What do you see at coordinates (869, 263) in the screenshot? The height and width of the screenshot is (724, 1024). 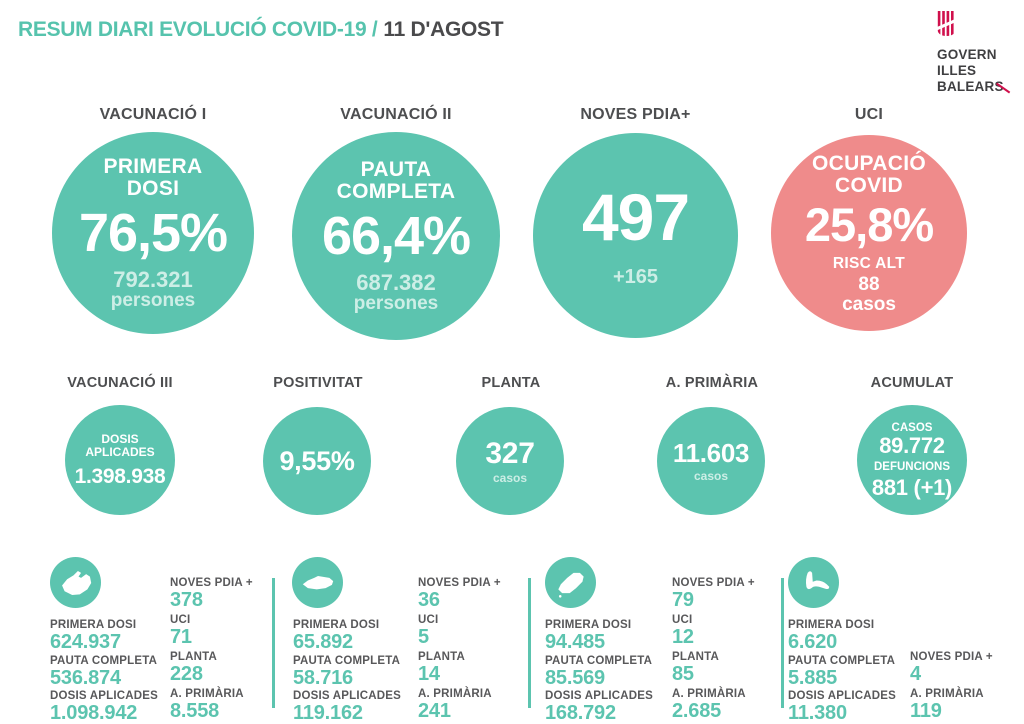 I see `kpi-risk-label: RISC ALT` at bounding box center [869, 263].